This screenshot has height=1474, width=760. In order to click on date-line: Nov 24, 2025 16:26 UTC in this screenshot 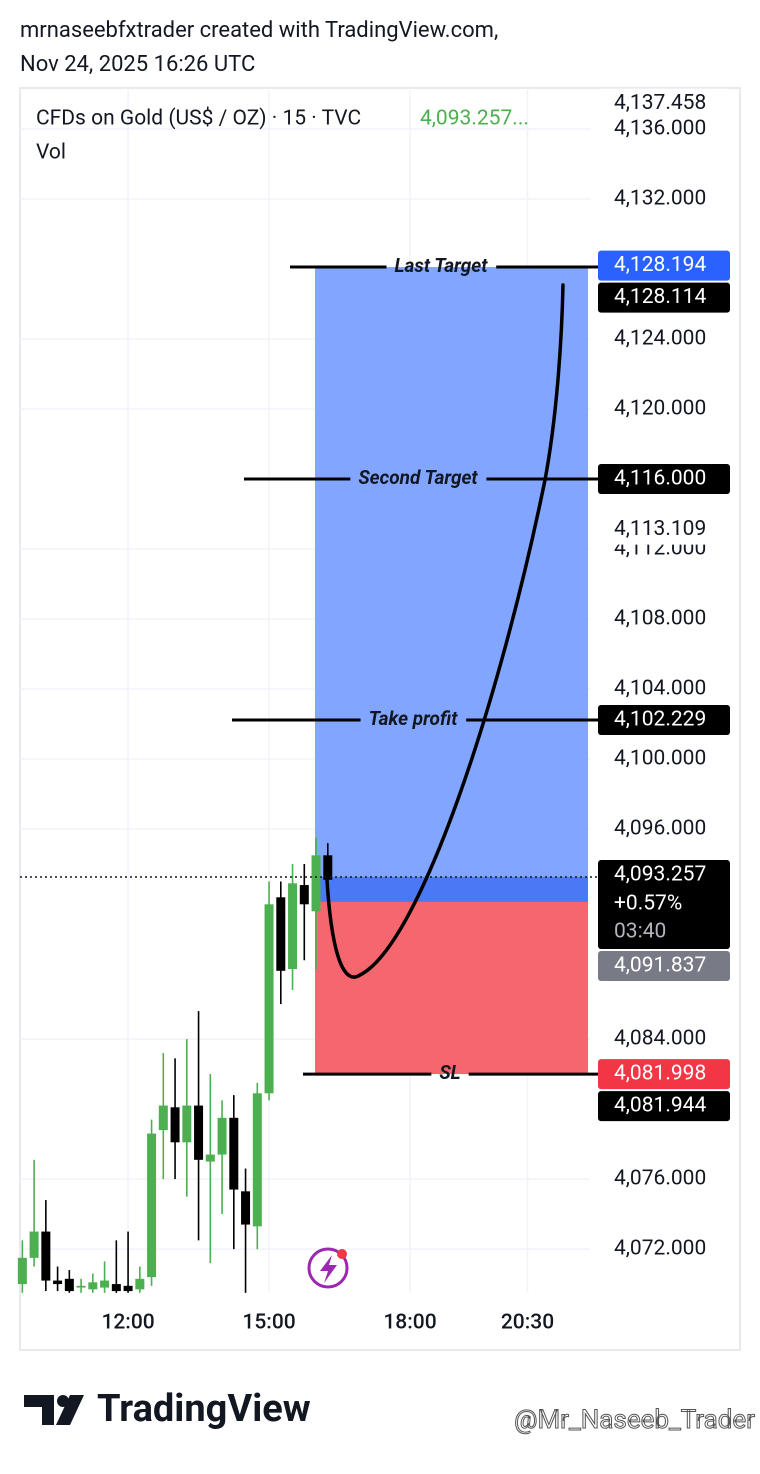, I will do `click(137, 64)`.